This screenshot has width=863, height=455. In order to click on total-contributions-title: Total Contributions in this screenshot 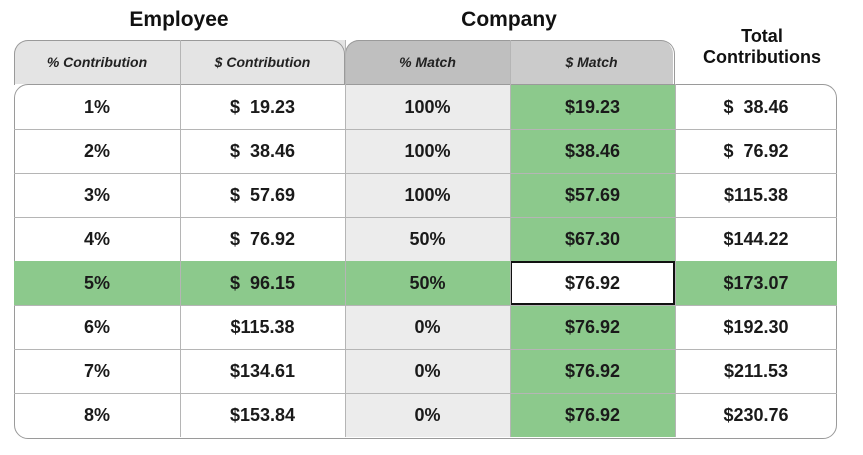, I will do `click(762, 46)`.